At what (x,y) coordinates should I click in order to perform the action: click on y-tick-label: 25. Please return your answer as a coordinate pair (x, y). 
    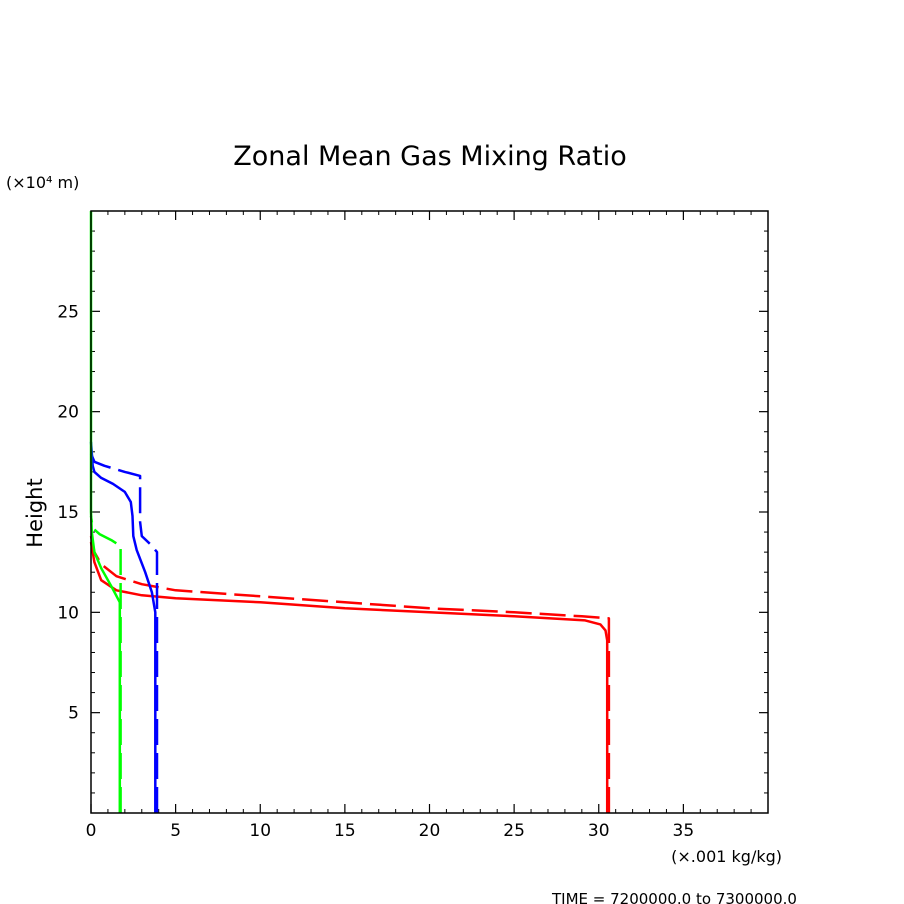
    Looking at the image, I should click on (68, 312).